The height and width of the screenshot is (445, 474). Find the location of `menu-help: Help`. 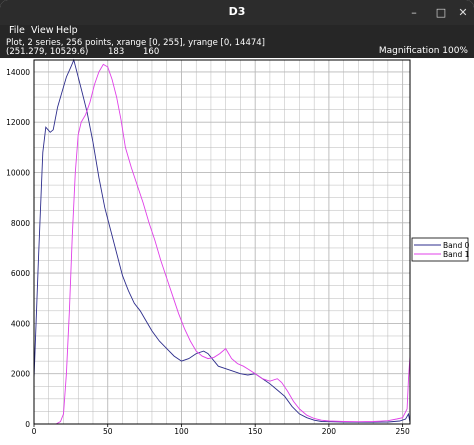

menu-help: Help is located at coordinates (67, 30).